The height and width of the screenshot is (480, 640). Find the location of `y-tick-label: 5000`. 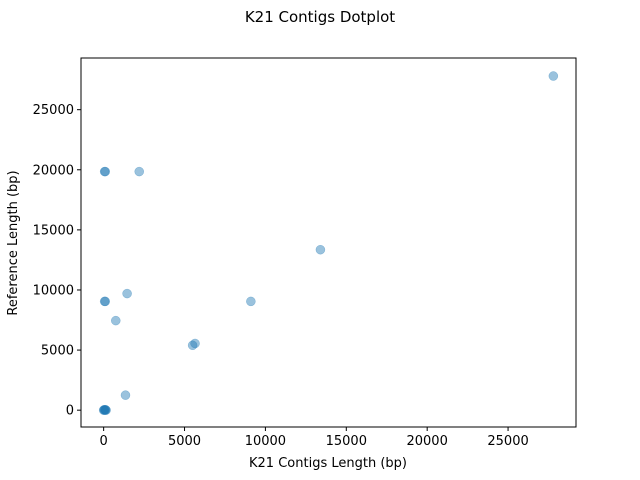

y-tick-label: 5000 is located at coordinates (57, 351).